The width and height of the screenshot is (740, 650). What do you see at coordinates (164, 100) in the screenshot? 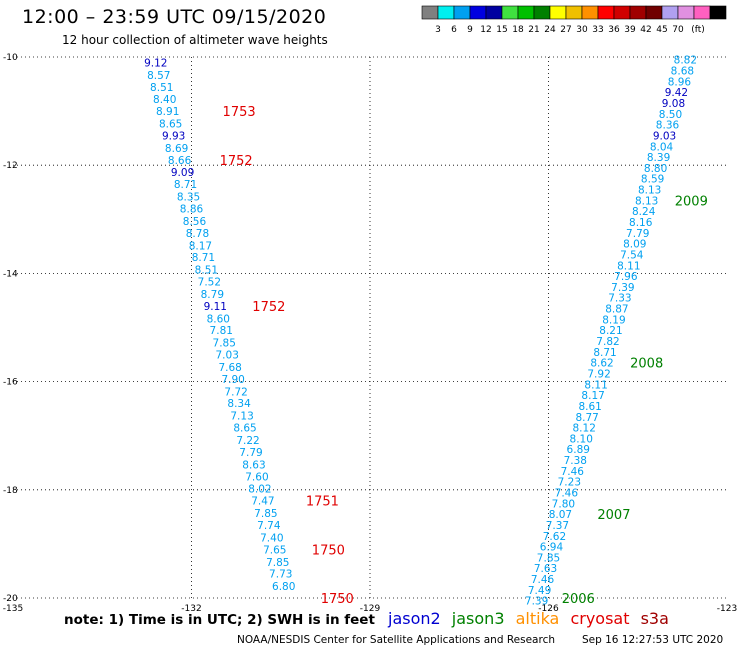
I see `data-point-label: 8.40` at bounding box center [164, 100].